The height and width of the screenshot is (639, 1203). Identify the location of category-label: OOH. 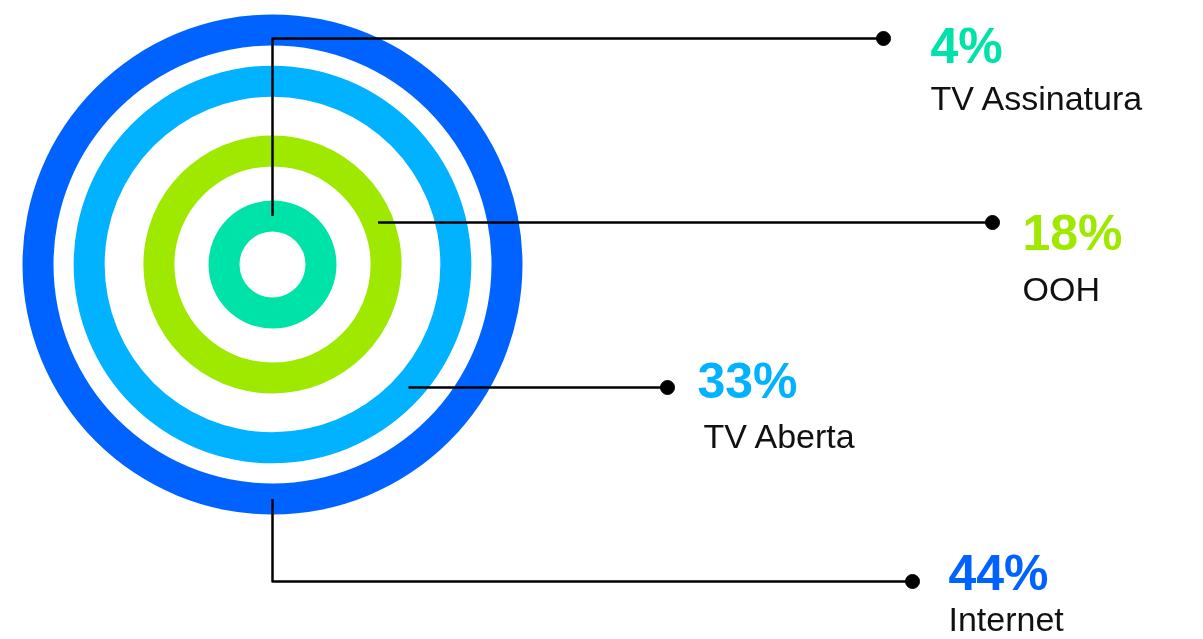
(1061, 288).